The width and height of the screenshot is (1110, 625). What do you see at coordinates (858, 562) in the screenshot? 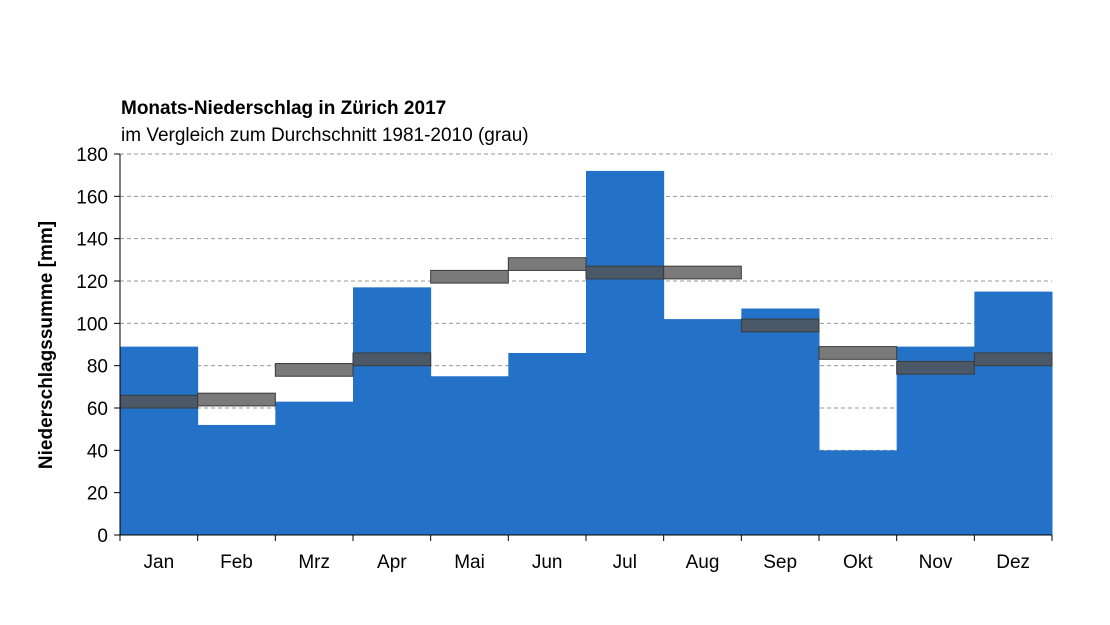
I see `x-tick-label-okt: Okt` at bounding box center [858, 562].